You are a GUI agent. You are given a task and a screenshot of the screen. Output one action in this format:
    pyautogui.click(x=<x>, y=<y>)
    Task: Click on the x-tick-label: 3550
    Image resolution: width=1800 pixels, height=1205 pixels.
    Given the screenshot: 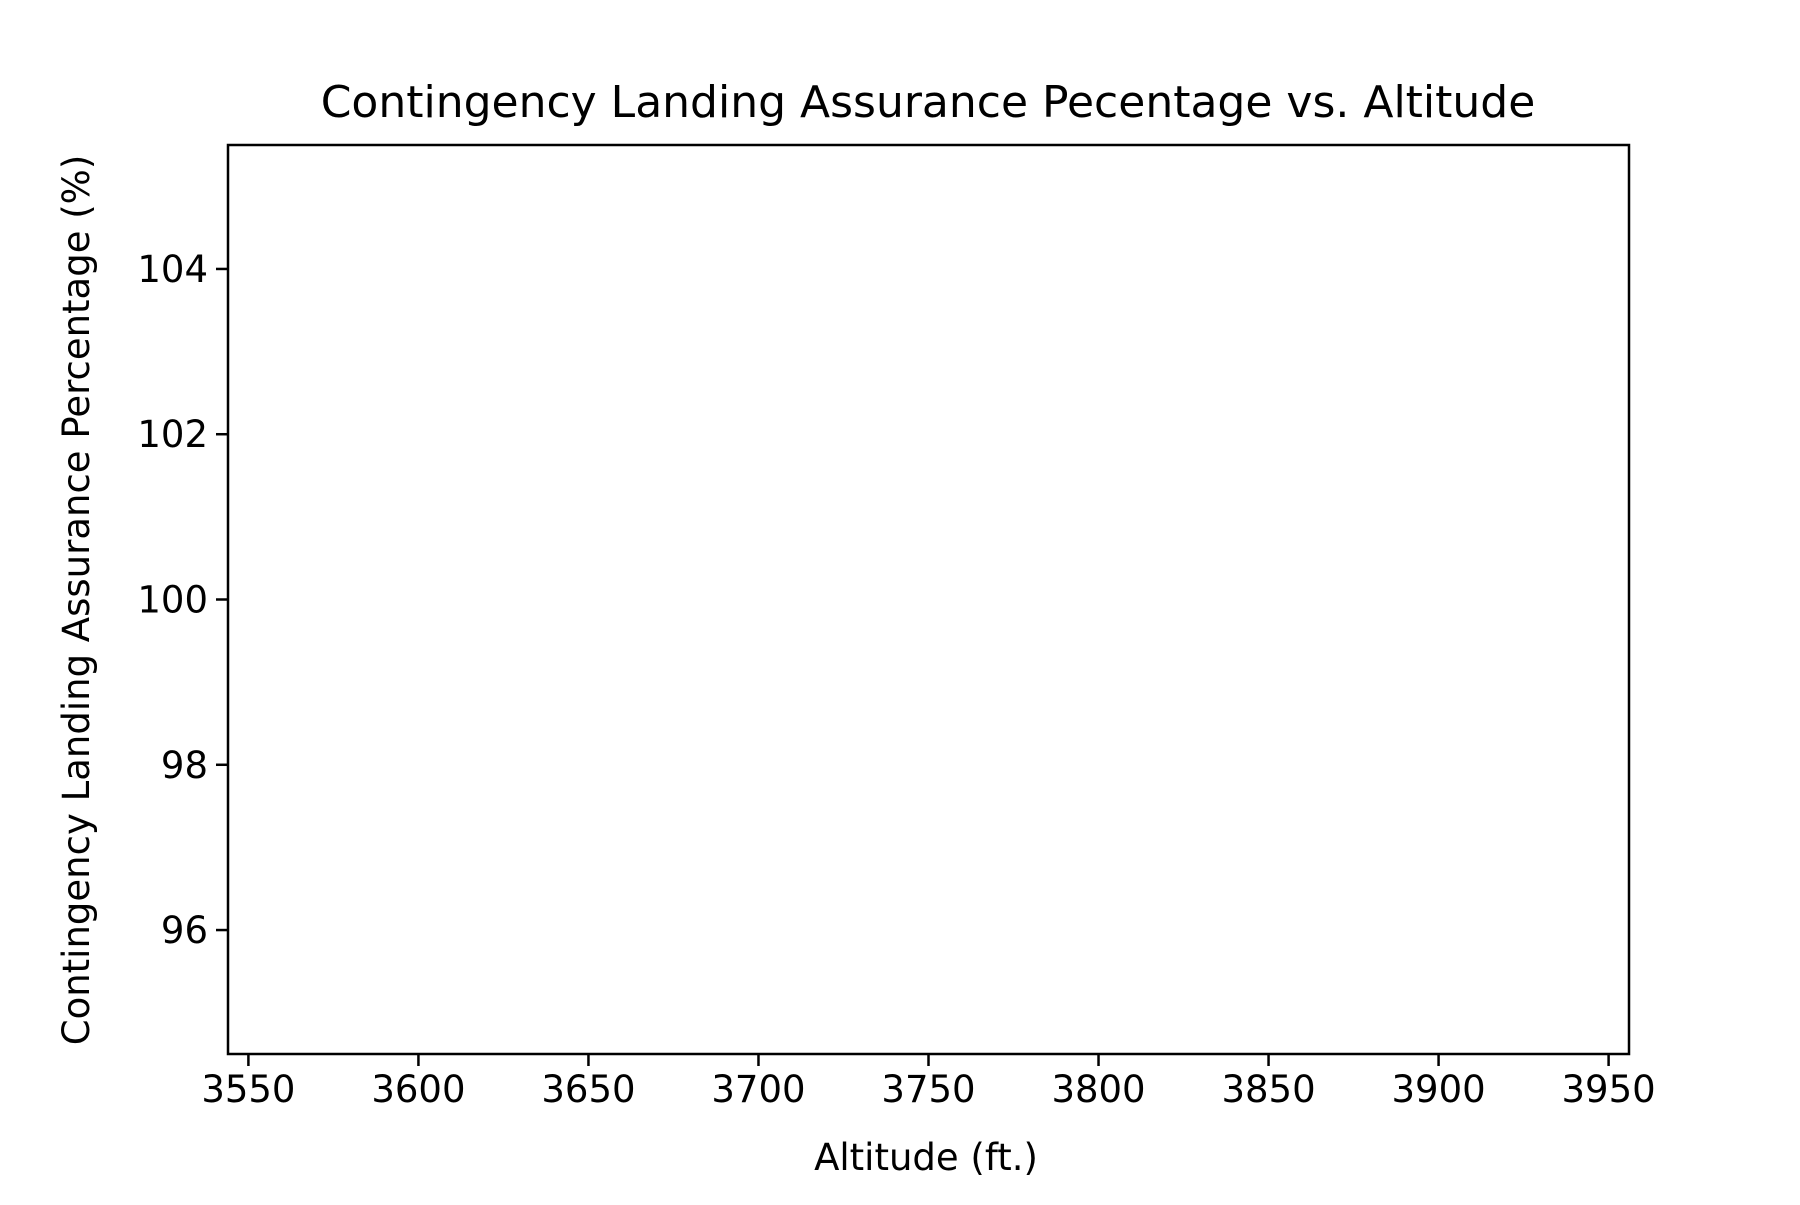 What is the action you would take?
    pyautogui.click(x=248, y=1089)
    